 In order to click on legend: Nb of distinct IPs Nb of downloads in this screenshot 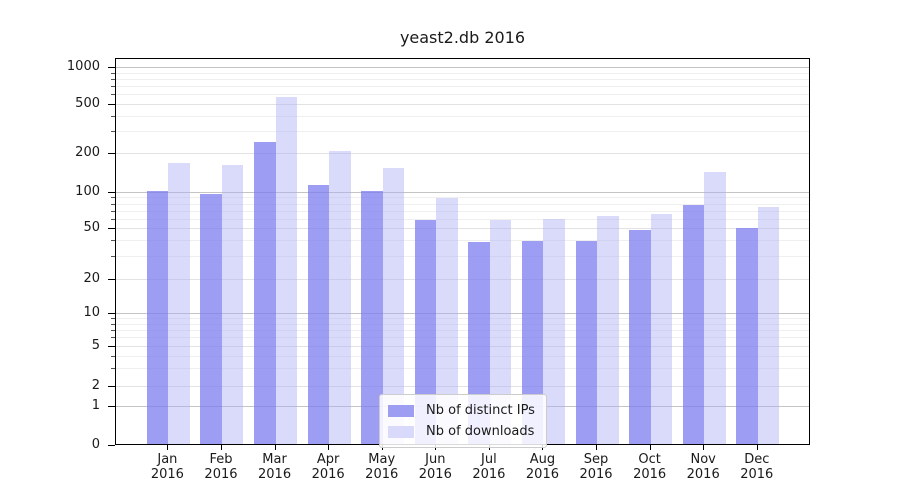, I will do `click(463, 421)`.